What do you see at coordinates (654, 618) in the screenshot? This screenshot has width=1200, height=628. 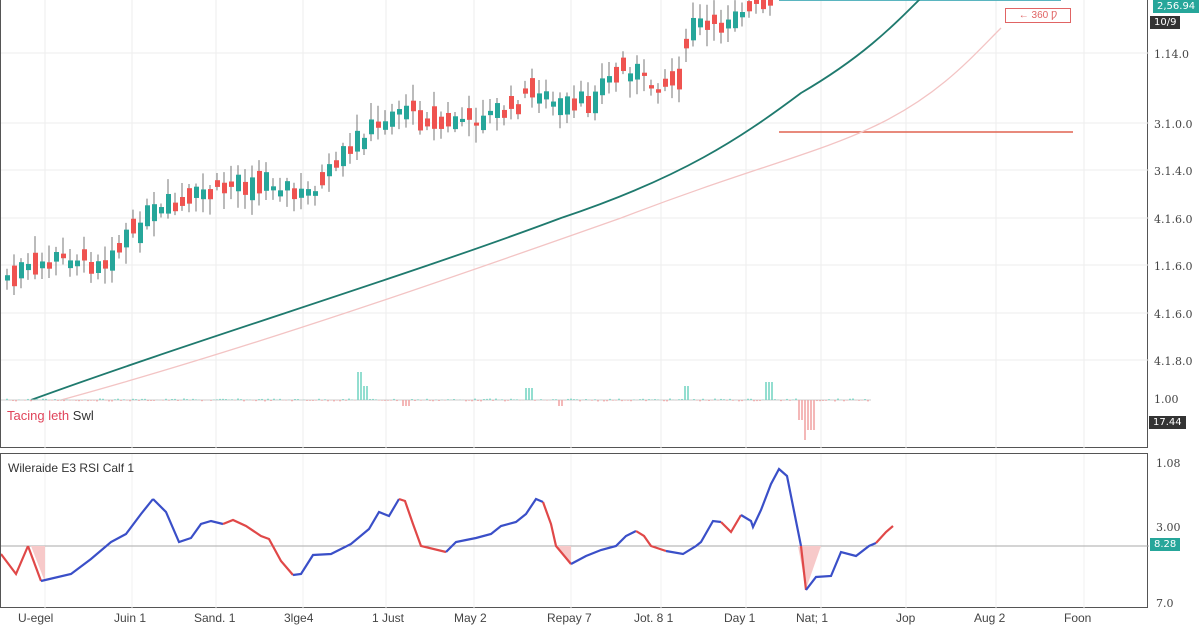 I see `x-tick: Jot. 8 1` at bounding box center [654, 618].